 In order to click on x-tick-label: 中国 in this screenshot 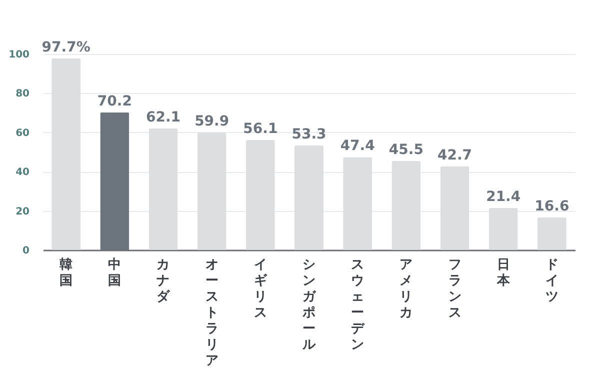, I will do `click(115, 273)`.